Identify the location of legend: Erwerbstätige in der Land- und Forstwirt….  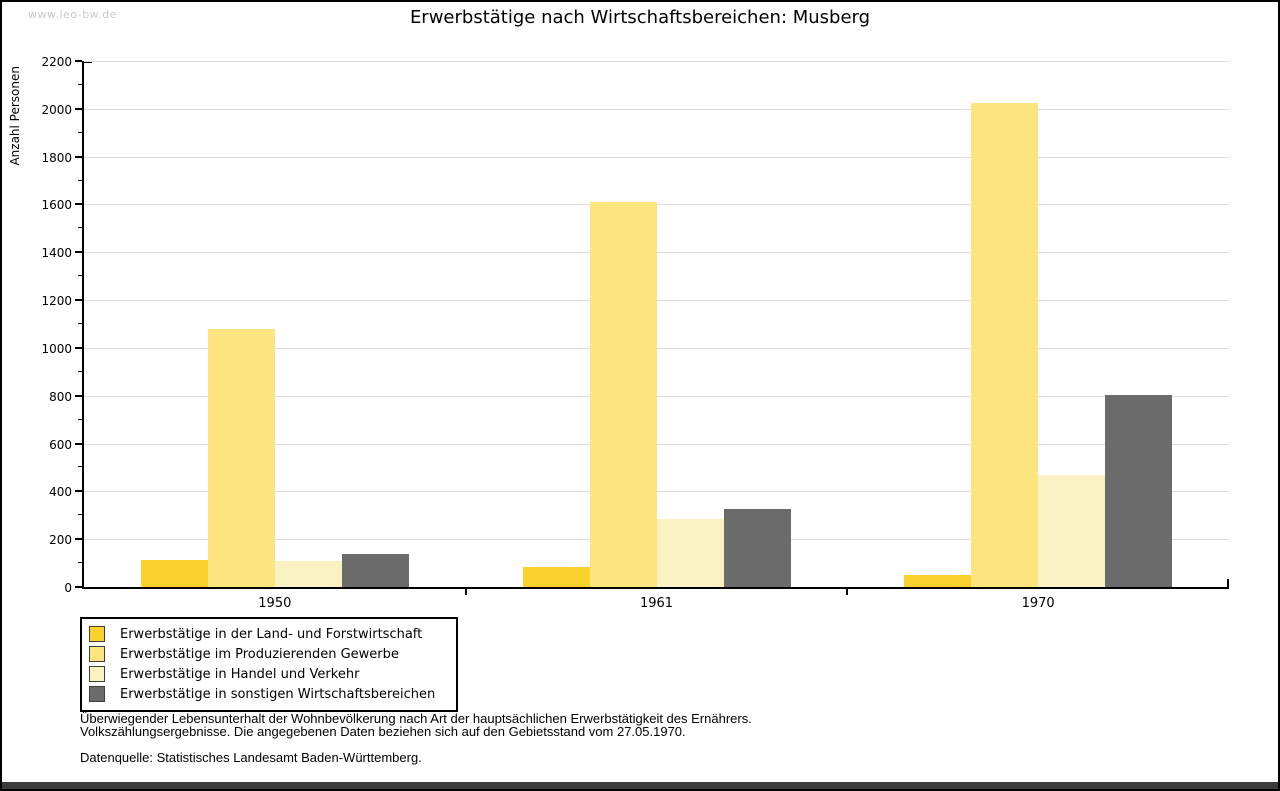
(269, 664).